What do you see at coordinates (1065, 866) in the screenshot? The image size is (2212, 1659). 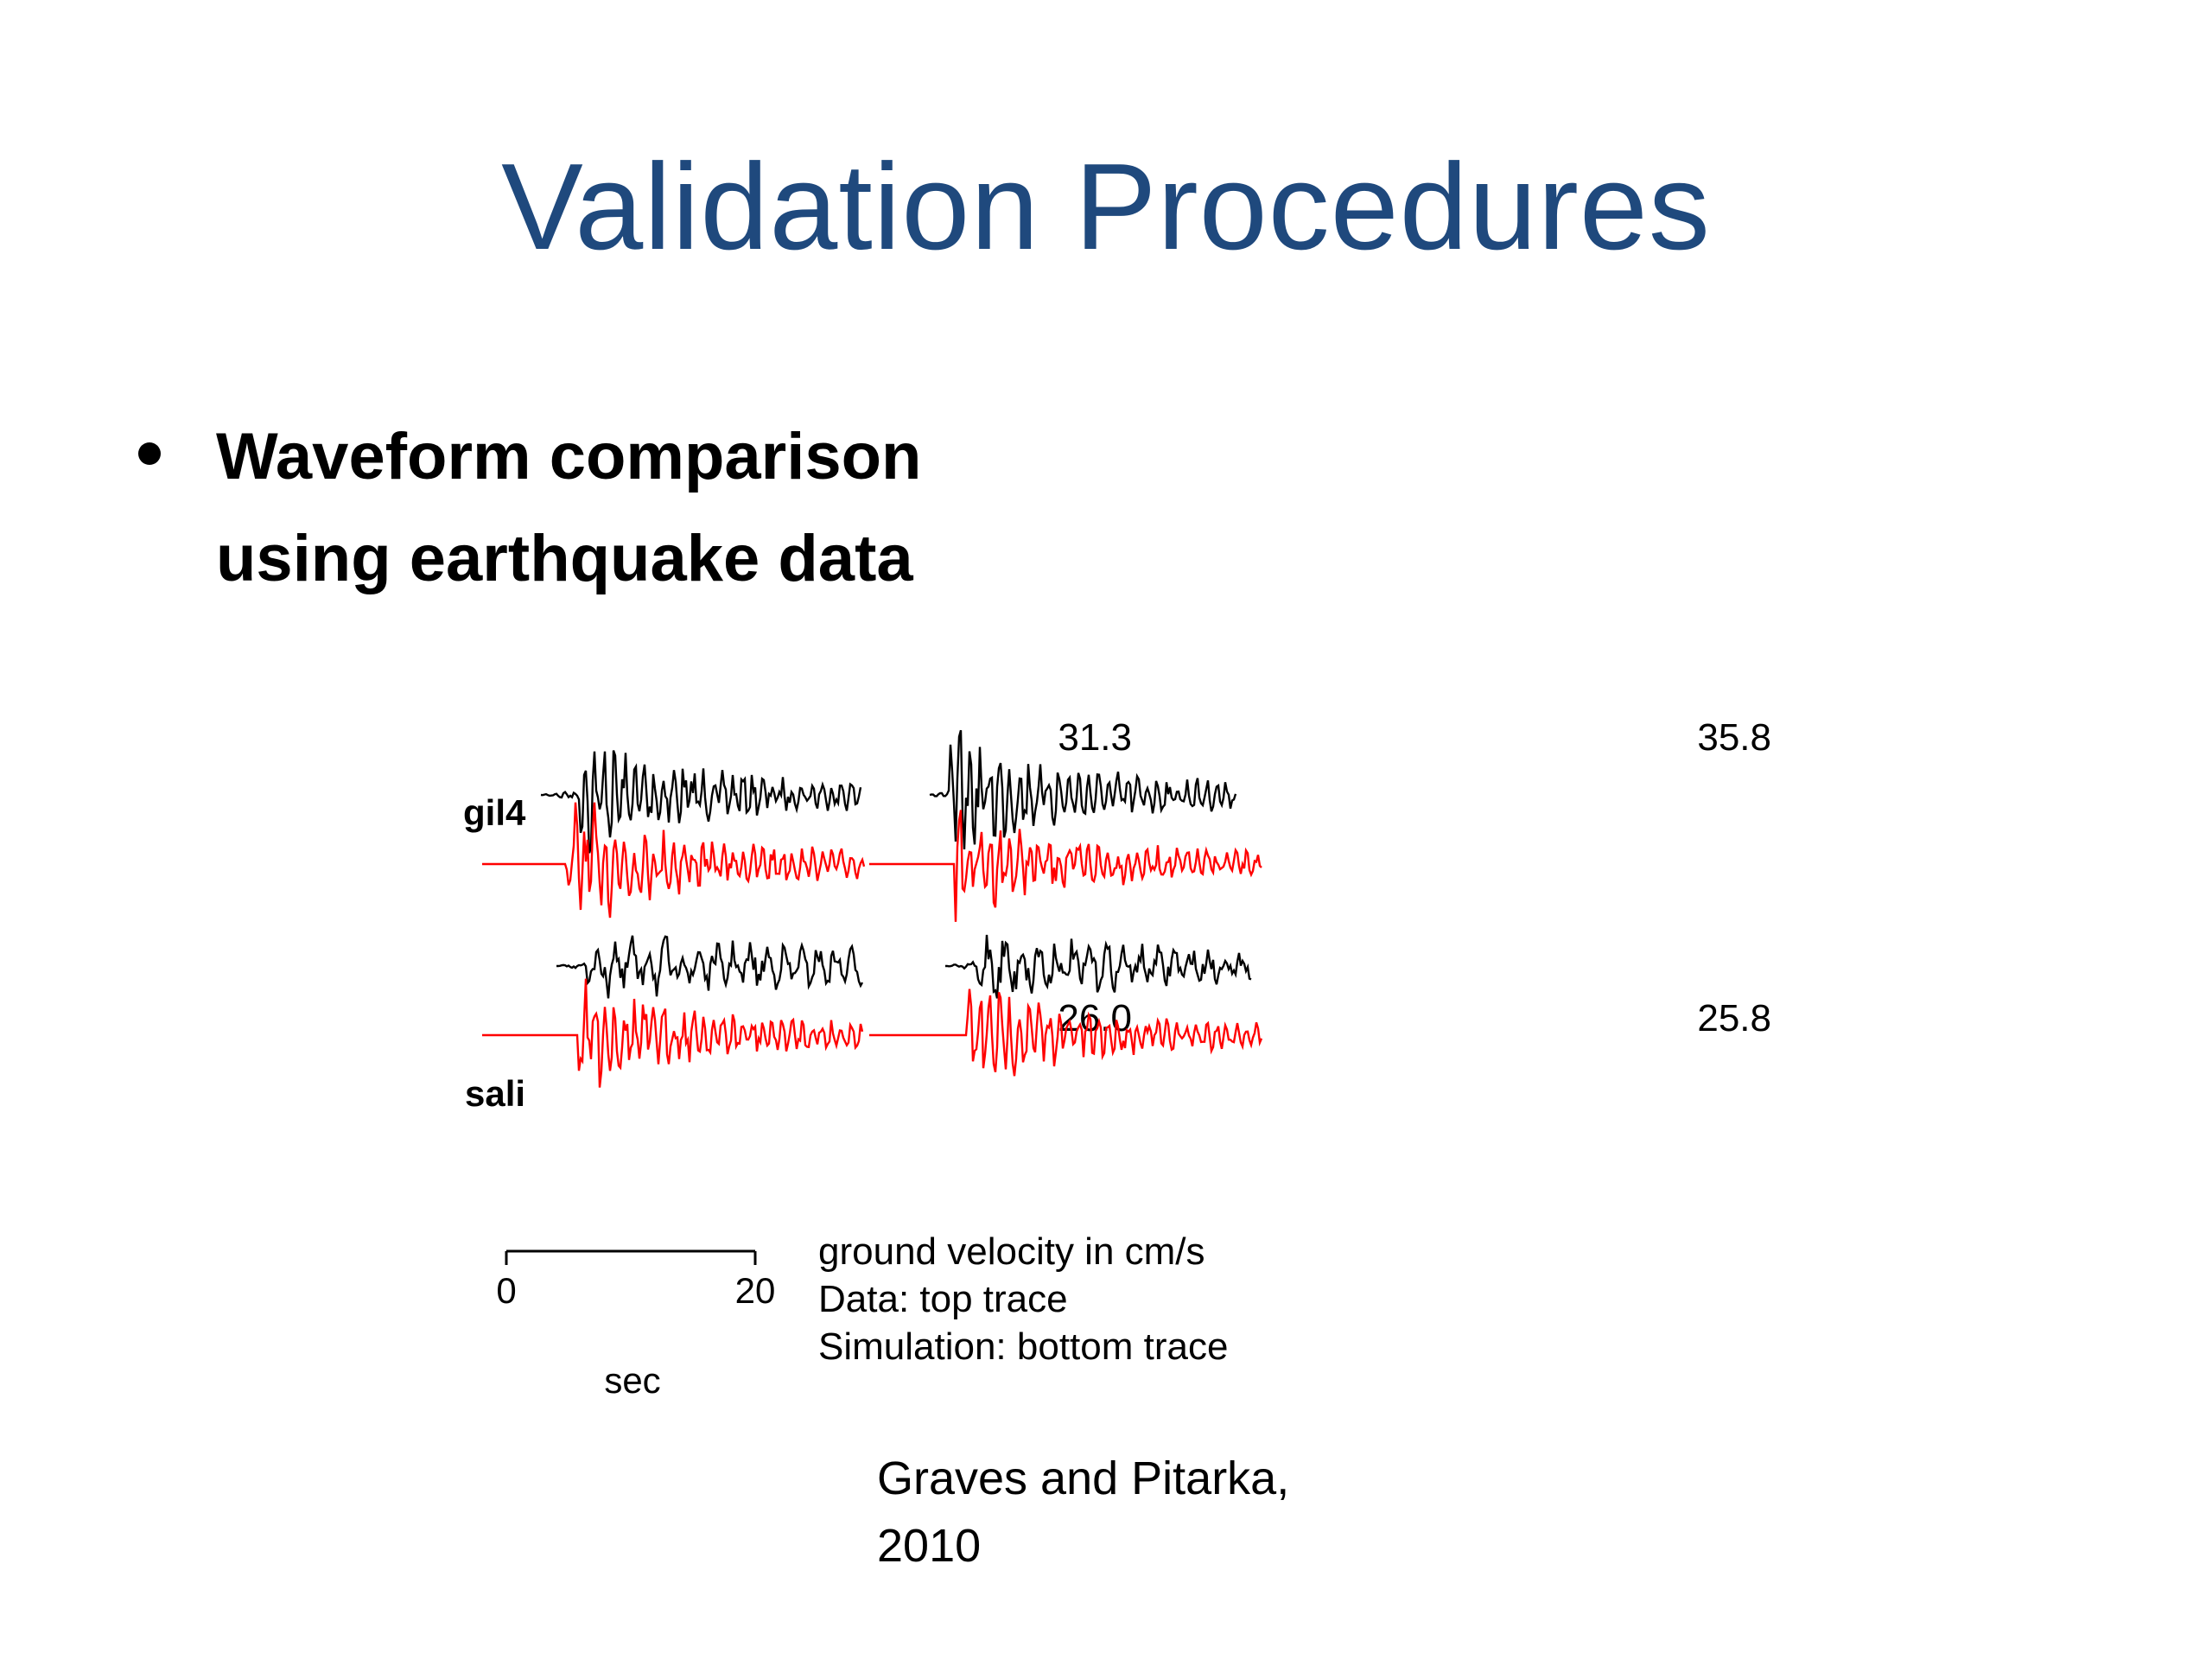 I see `gil4-right-simulation-trace` at bounding box center [1065, 866].